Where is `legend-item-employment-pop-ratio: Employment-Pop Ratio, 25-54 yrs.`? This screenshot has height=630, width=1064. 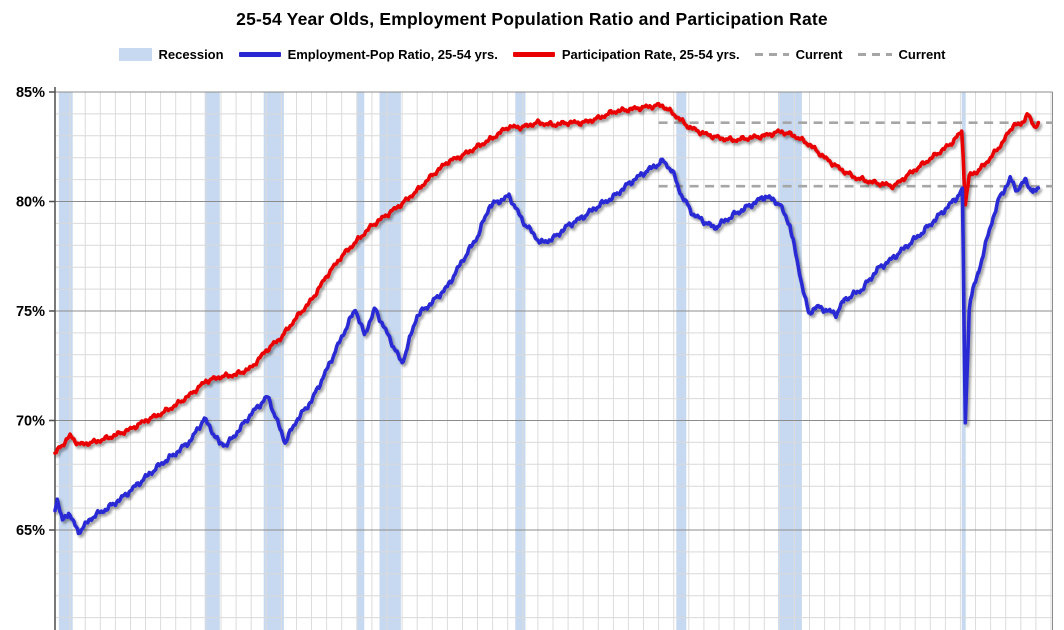
legend-item-employment-pop-ratio: Employment-Pop Ratio, 25-54 yrs. is located at coordinates (368, 54).